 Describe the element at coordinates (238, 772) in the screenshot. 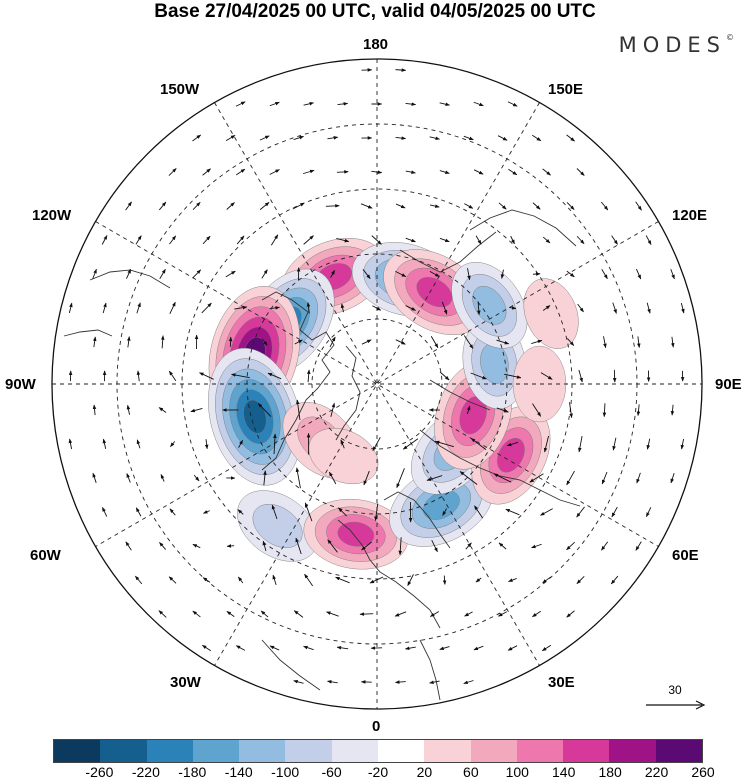

I see `colorbar-tick-label: -140` at that location.